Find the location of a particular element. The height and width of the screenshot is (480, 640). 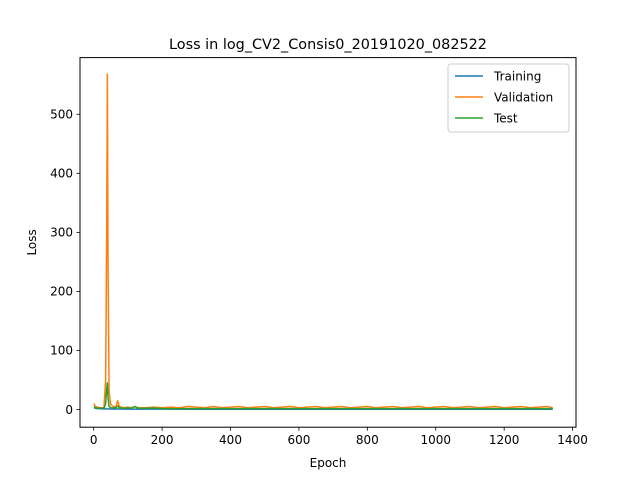

legend-label-training: Training is located at coordinates (517, 76).